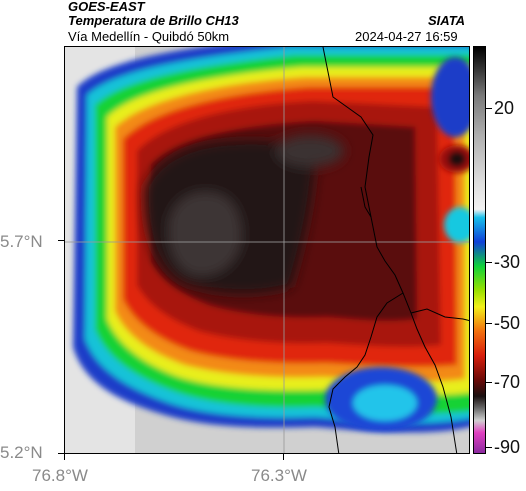 This screenshot has width=526, height=491. I want to click on colorbar-tick-label: -50, so click(507, 323).